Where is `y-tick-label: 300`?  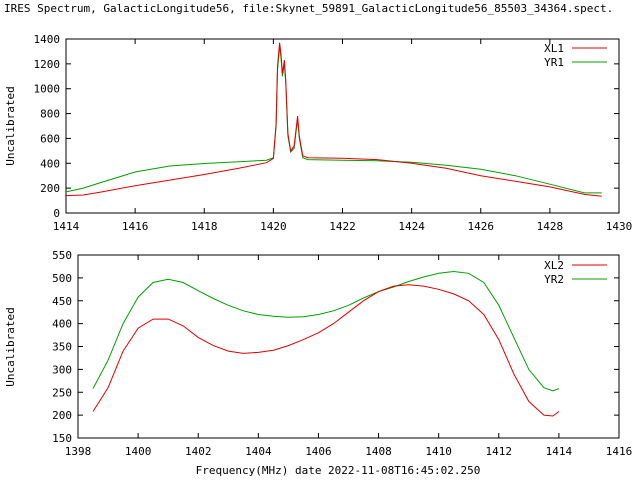
y-tick-label: 300 is located at coordinates (62, 369).